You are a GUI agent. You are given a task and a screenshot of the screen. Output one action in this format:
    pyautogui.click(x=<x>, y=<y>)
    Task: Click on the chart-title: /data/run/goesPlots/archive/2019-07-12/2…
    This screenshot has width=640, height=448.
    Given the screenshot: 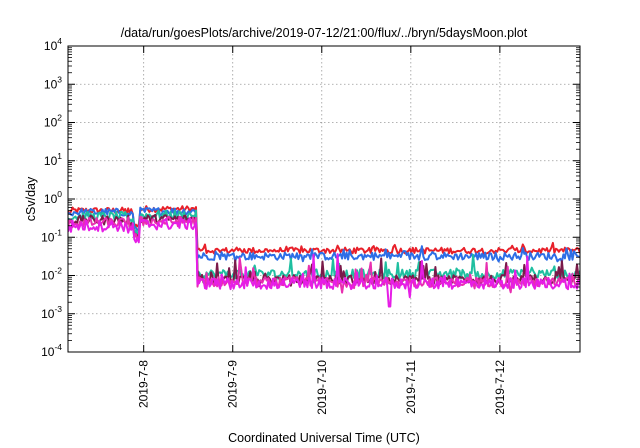 What is the action you would take?
    pyautogui.click(x=324, y=33)
    